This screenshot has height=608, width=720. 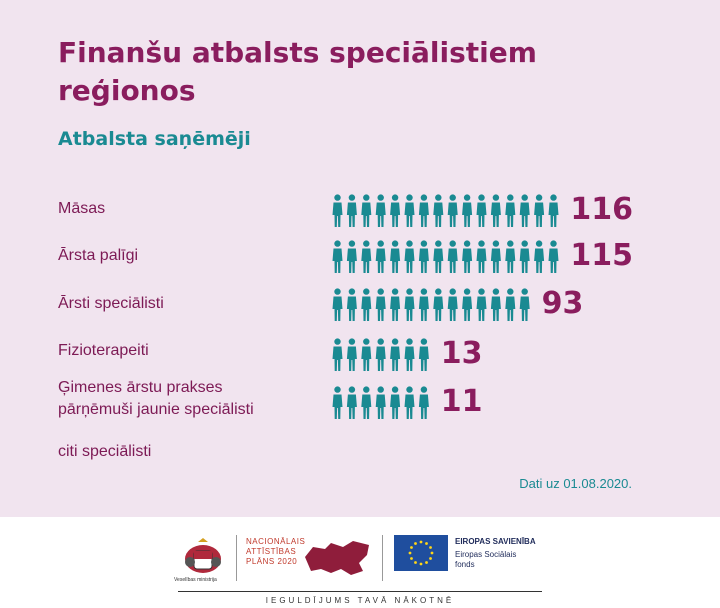 What do you see at coordinates (82, 208) in the screenshot?
I see `row-label: Māsas` at bounding box center [82, 208].